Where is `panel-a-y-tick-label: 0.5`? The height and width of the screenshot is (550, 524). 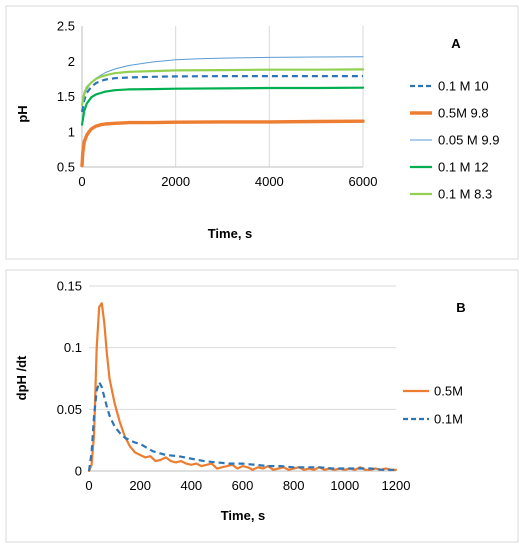
panel-a-y-tick-label: 0.5 is located at coordinates (66, 167).